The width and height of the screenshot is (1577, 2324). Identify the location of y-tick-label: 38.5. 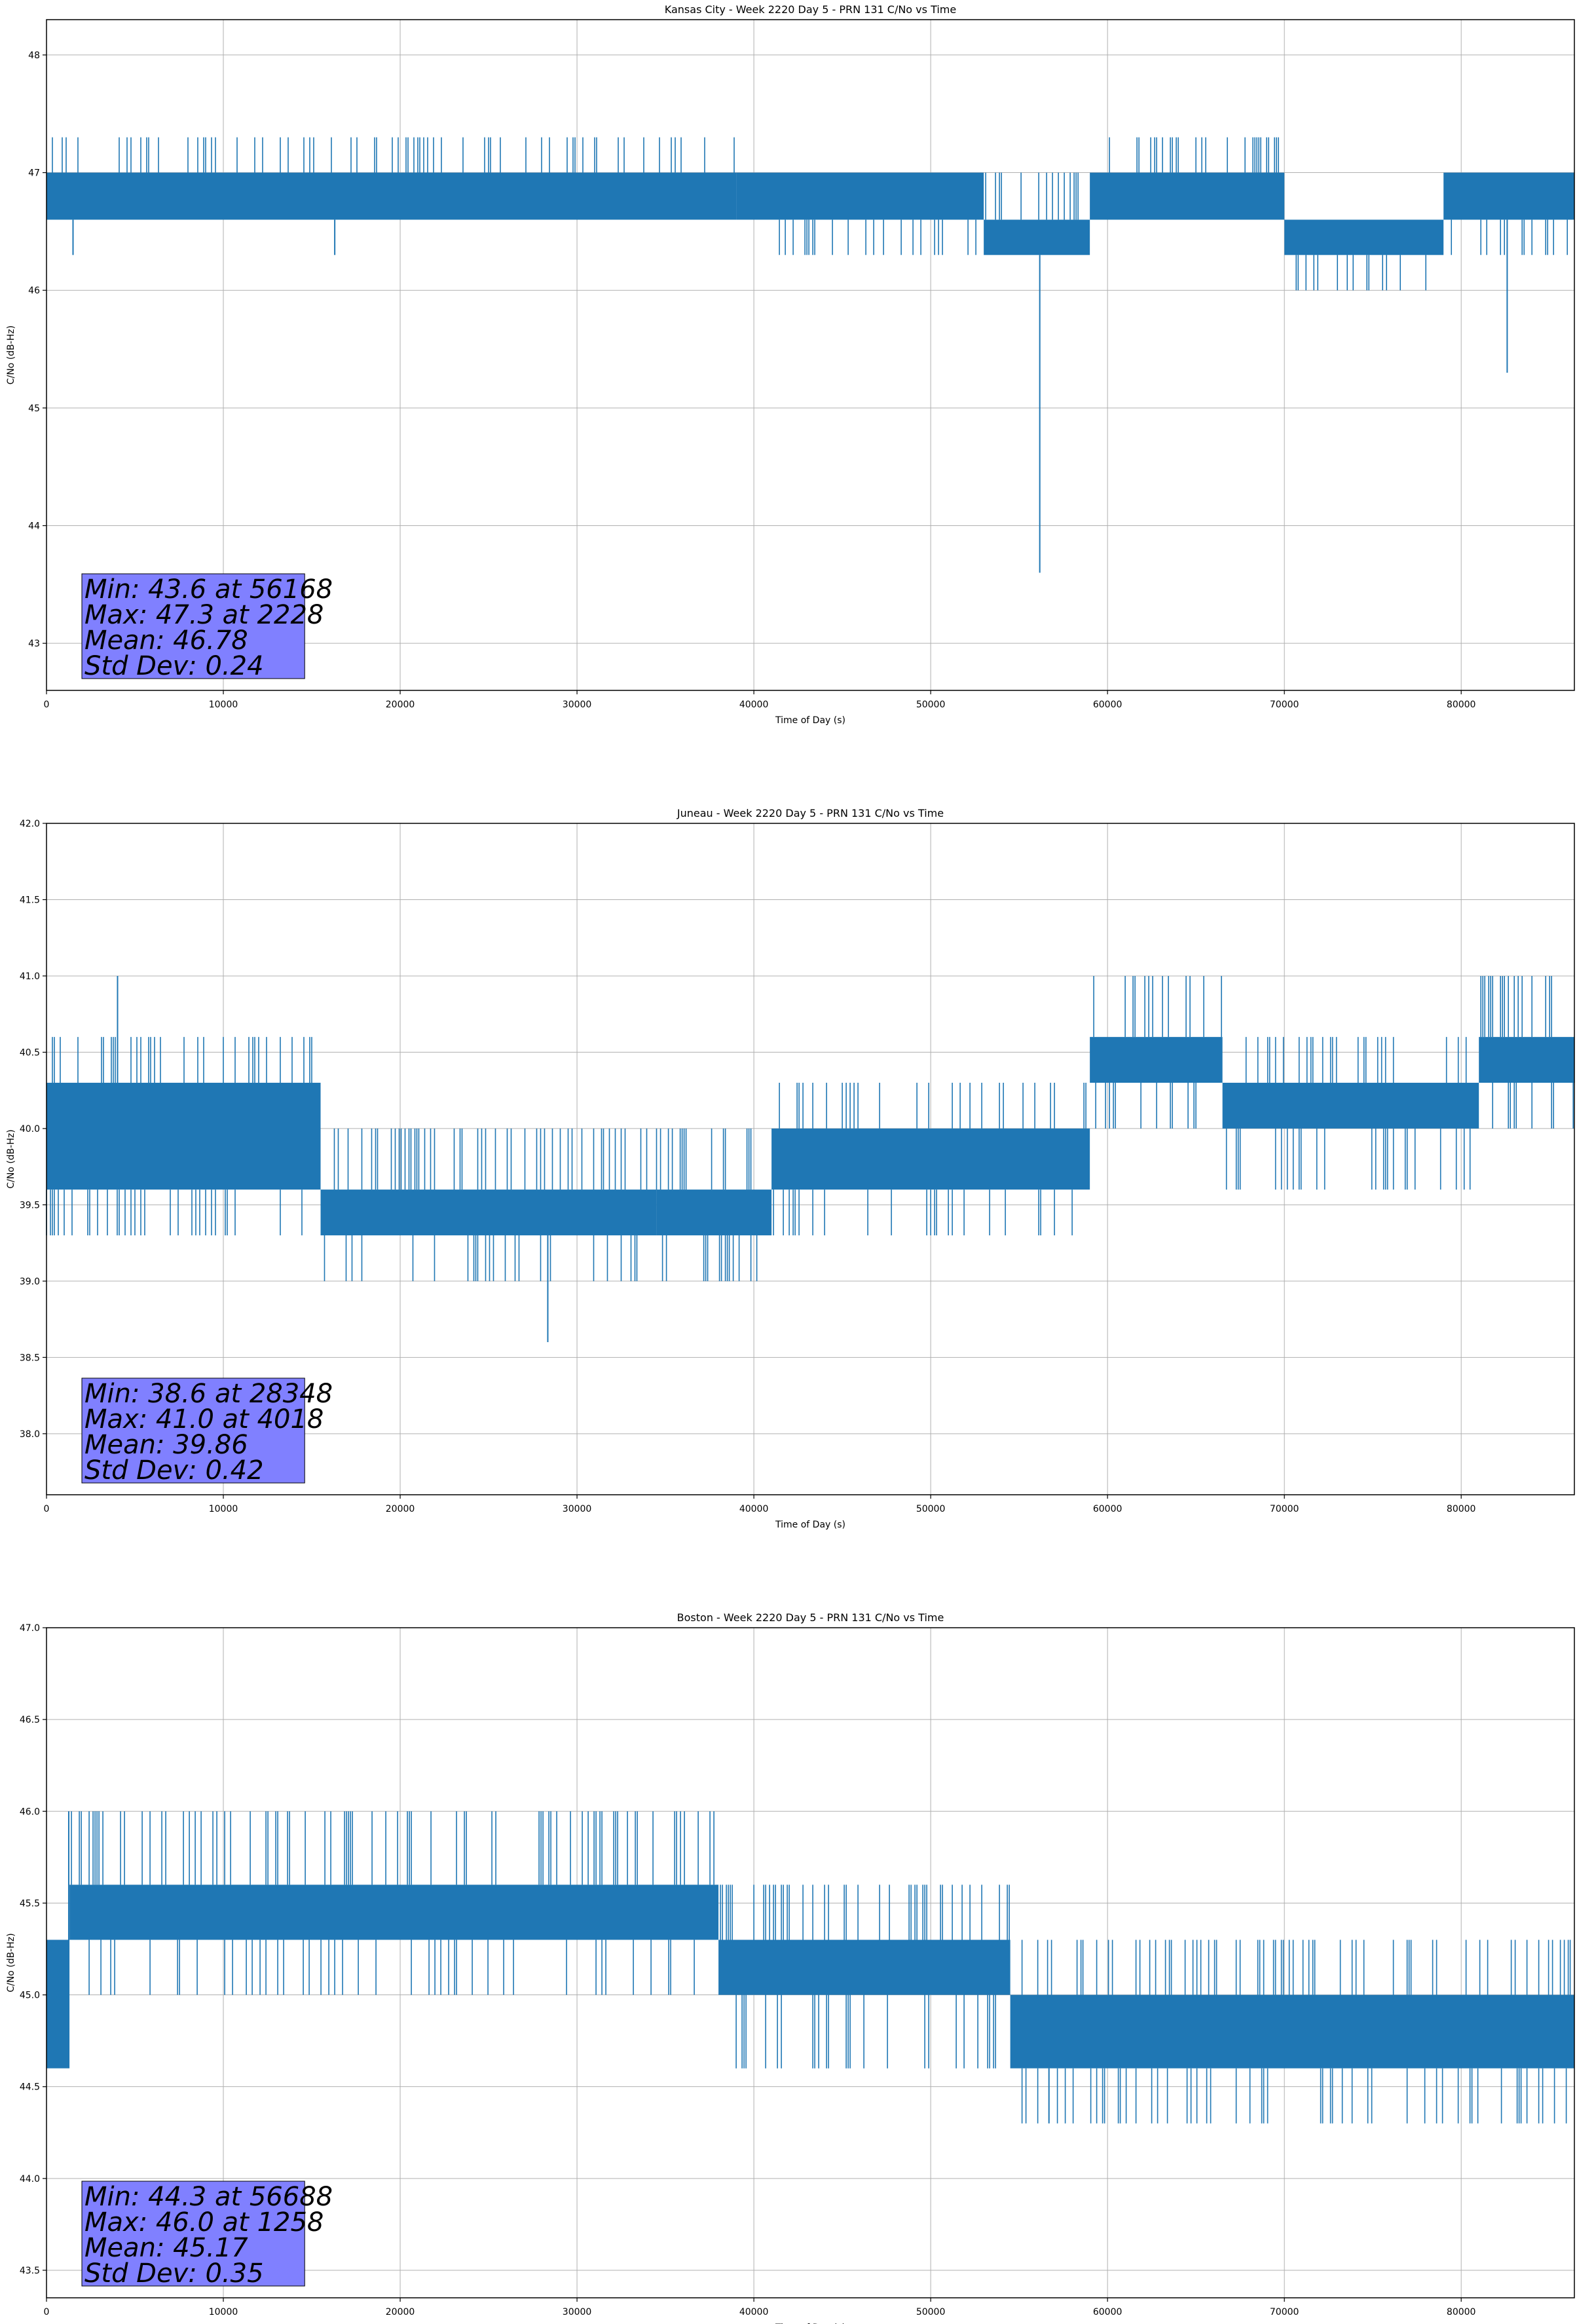
(30, 1358).